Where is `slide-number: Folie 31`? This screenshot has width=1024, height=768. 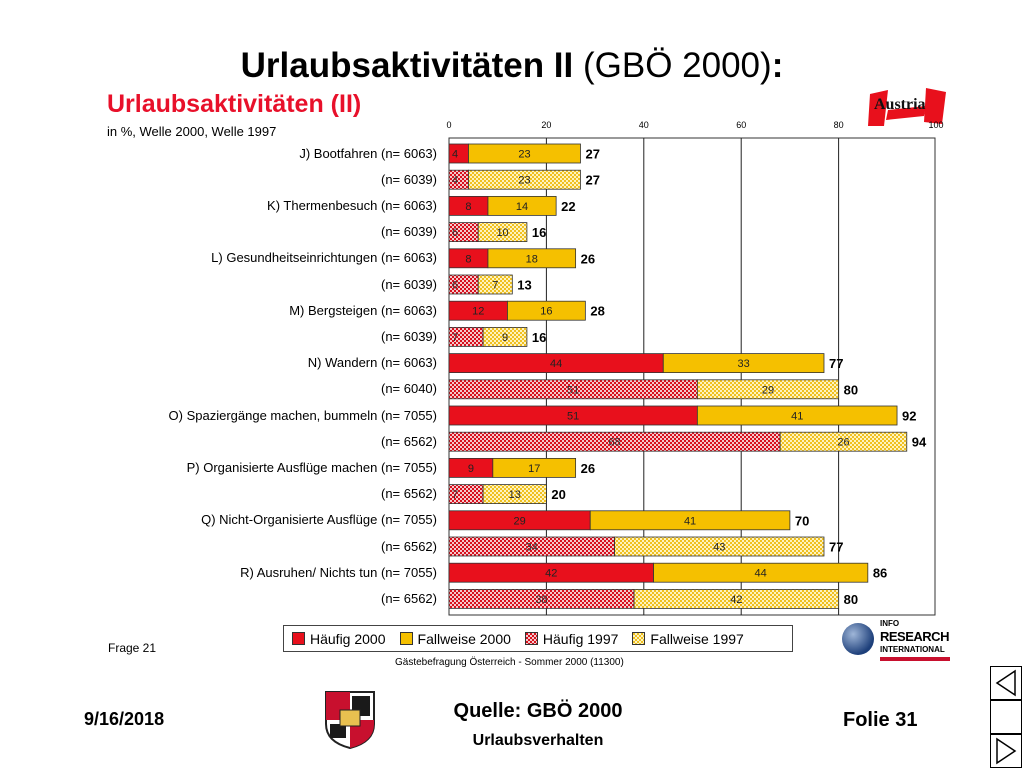
slide-number: Folie 31 is located at coordinates (880, 720).